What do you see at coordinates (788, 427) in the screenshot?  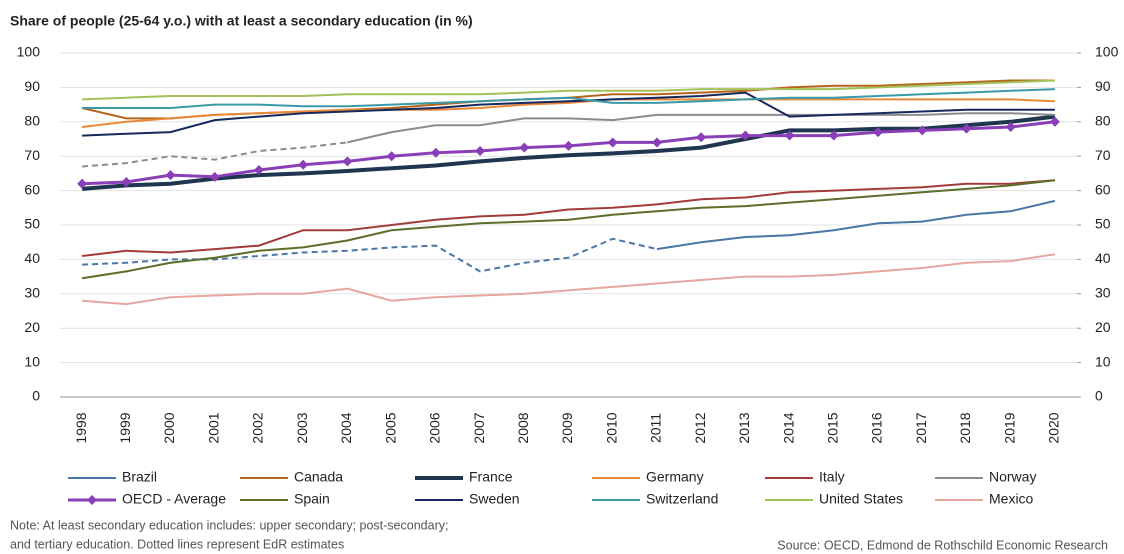 I see `x-tick-label: 2014` at bounding box center [788, 427].